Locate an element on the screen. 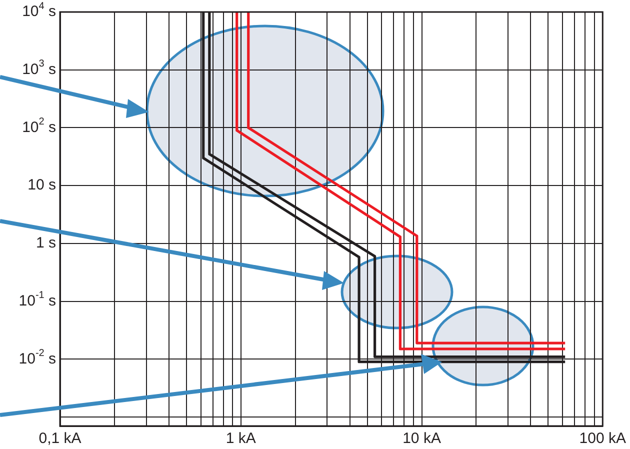 The width and height of the screenshot is (630, 449). x-tick-label: 100 kA is located at coordinates (602, 439).